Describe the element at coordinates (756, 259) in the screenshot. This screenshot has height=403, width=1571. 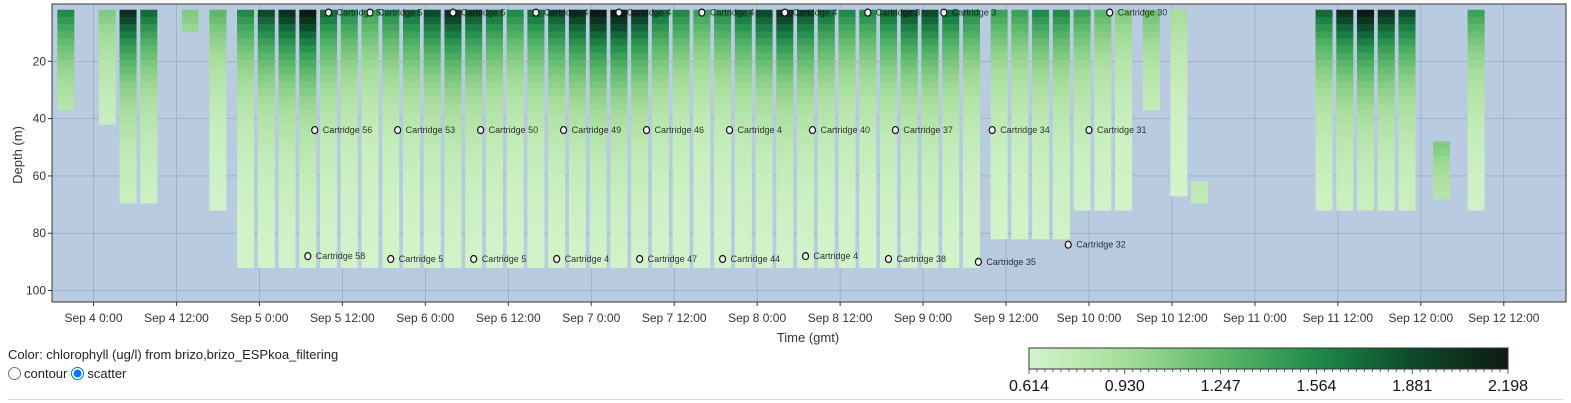
I see `cartridge-label: Cartridge 44` at that location.